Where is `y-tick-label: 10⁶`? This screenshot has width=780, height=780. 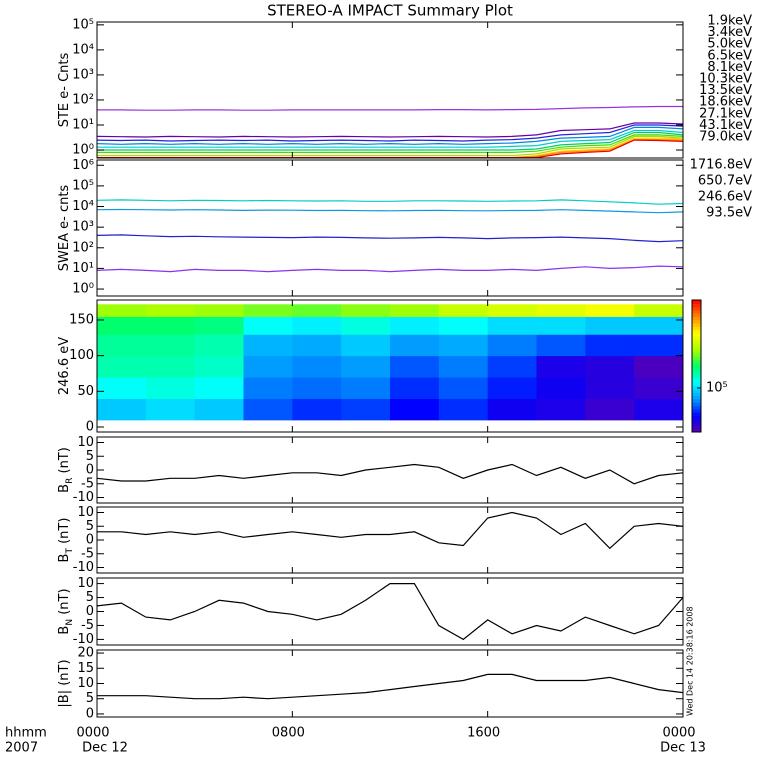
y-tick-label: 10⁶ is located at coordinates (83, 165).